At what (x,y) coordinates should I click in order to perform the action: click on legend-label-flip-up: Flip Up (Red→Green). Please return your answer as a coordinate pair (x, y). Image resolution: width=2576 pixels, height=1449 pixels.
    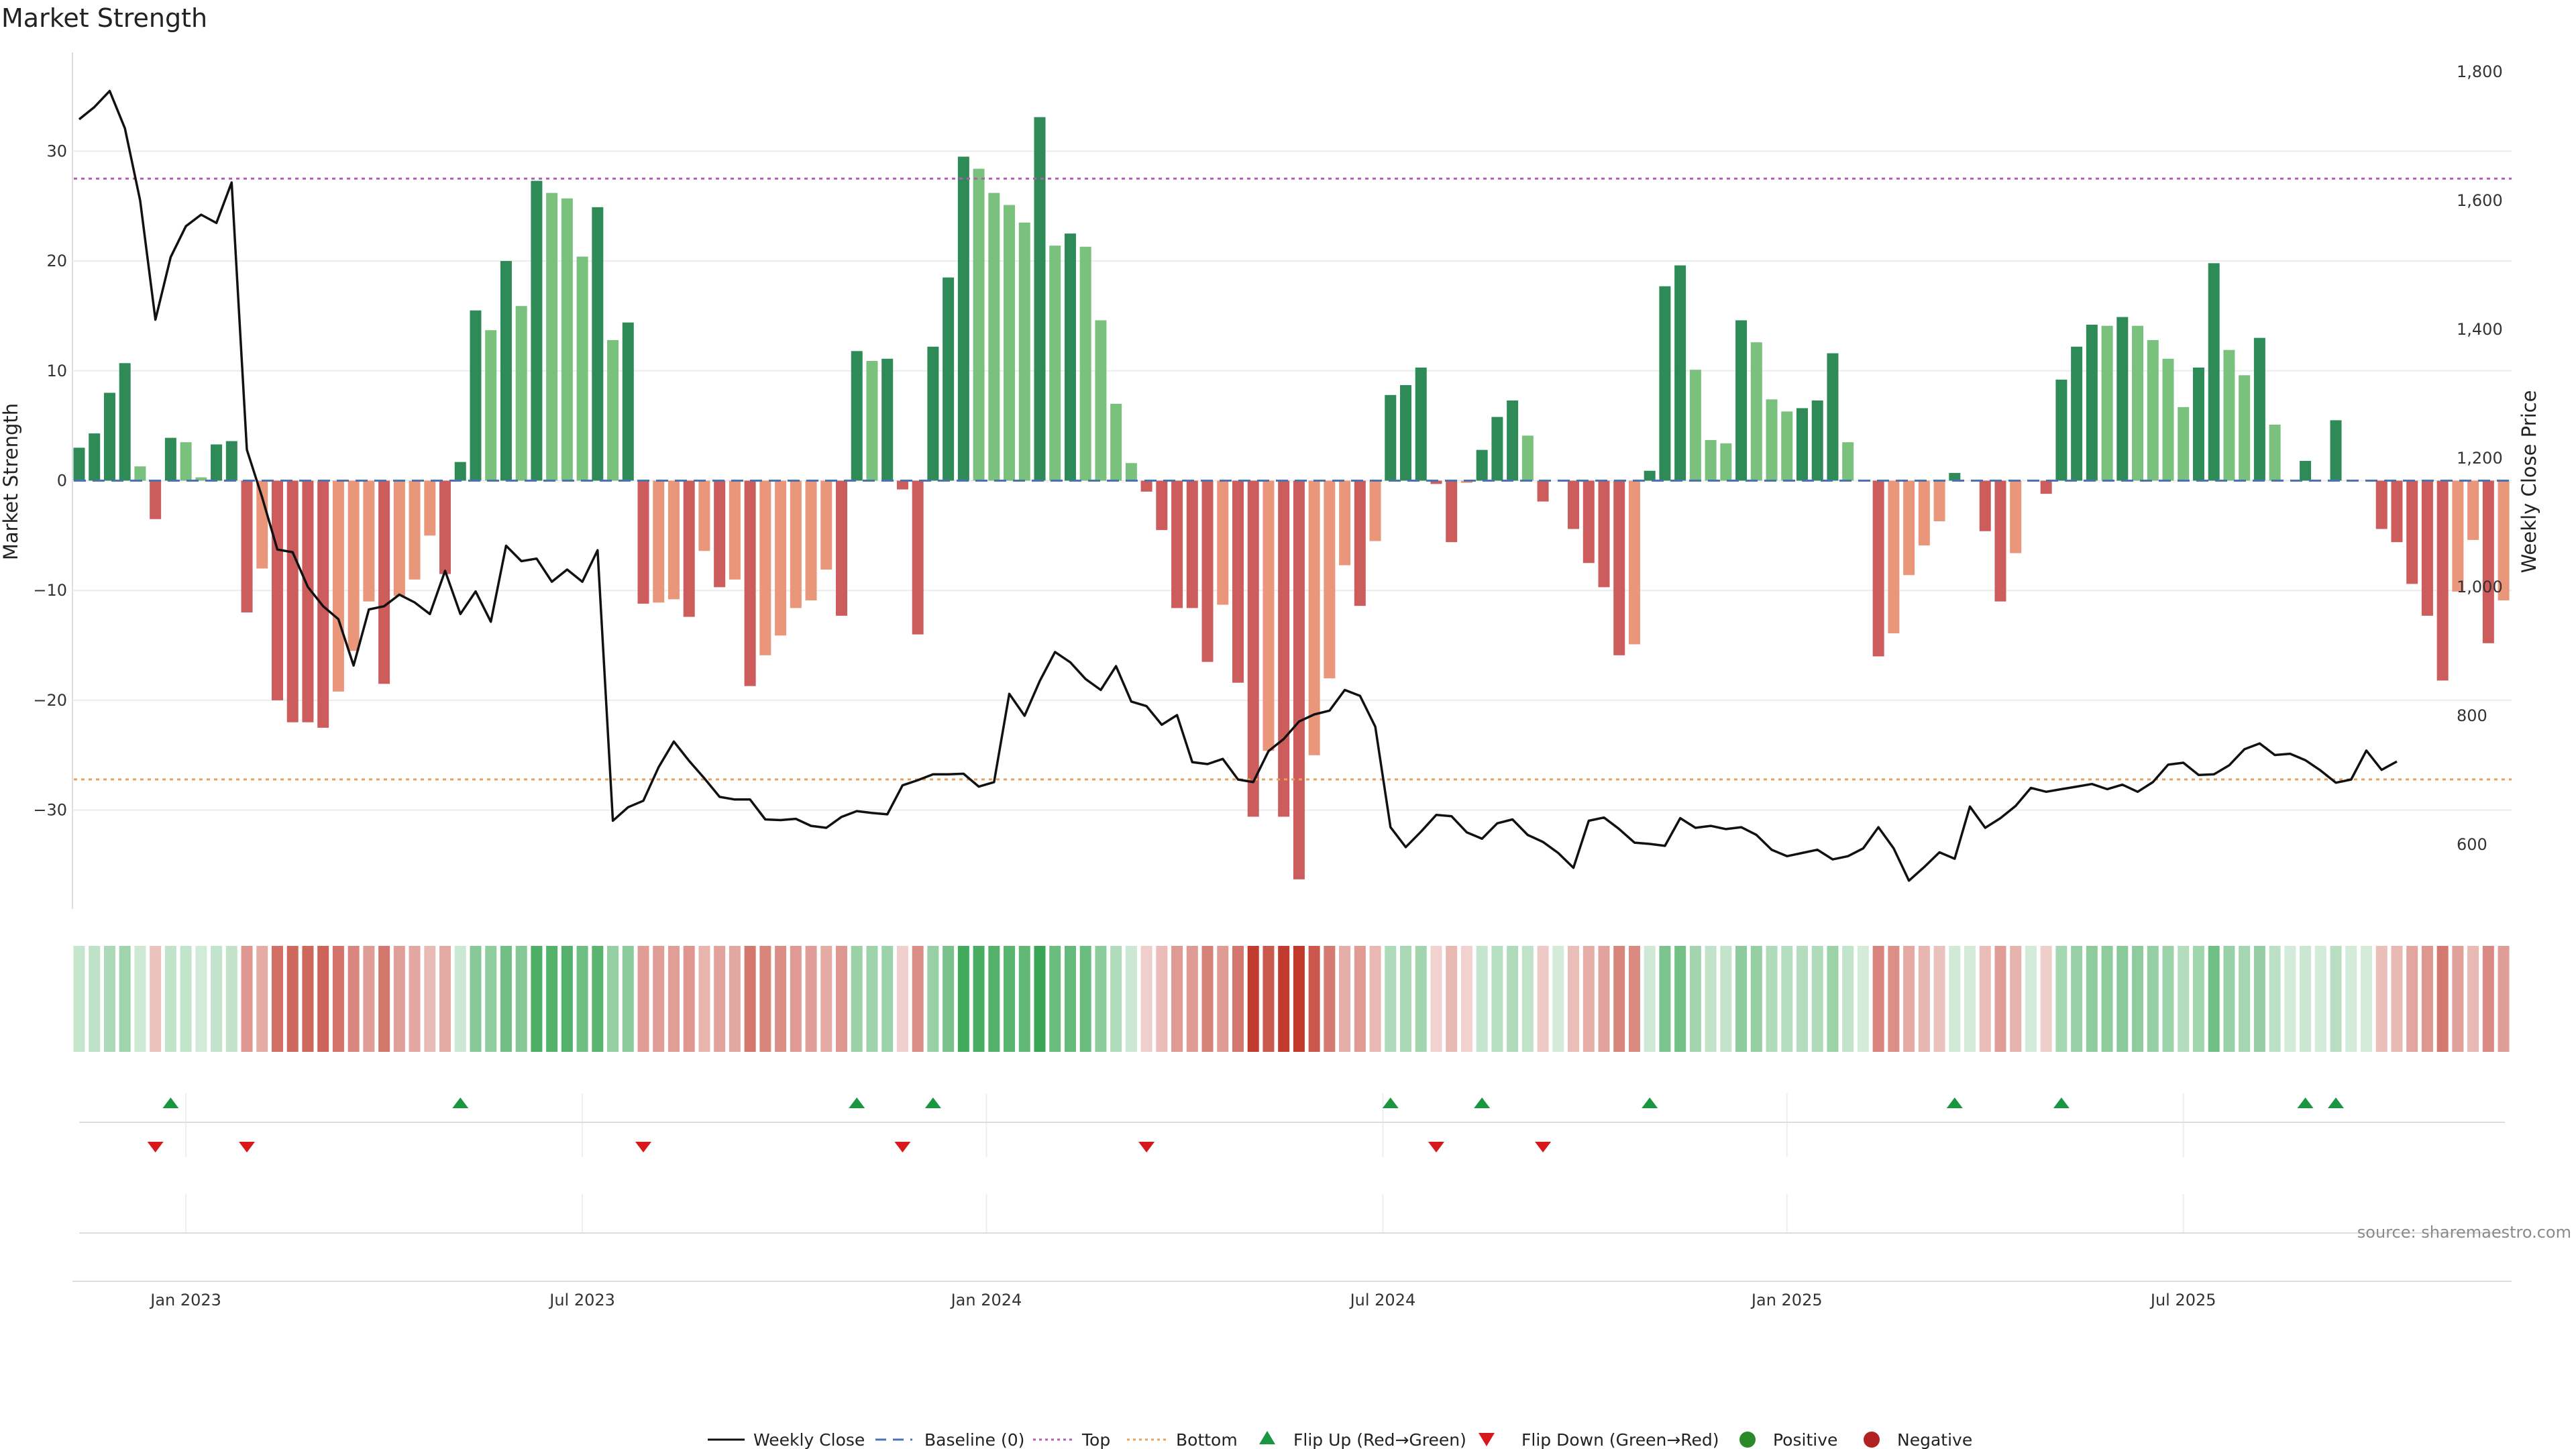
    Looking at the image, I should click on (1379, 1439).